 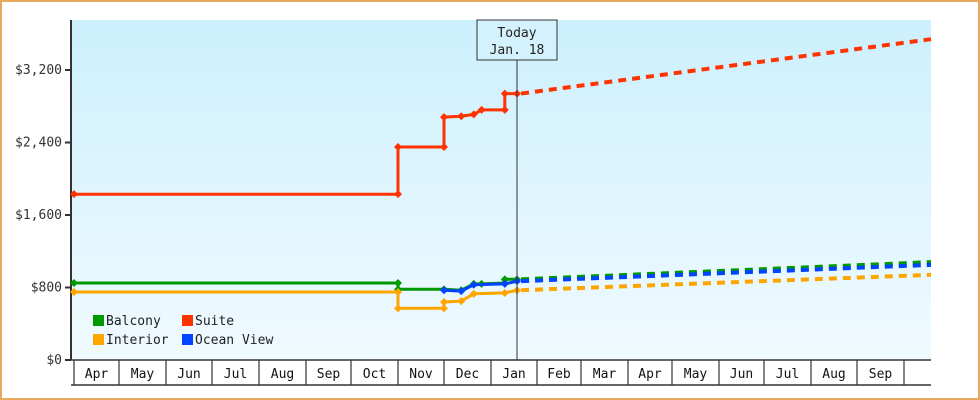 What do you see at coordinates (234, 340) in the screenshot?
I see `legend-label: Ocean View` at bounding box center [234, 340].